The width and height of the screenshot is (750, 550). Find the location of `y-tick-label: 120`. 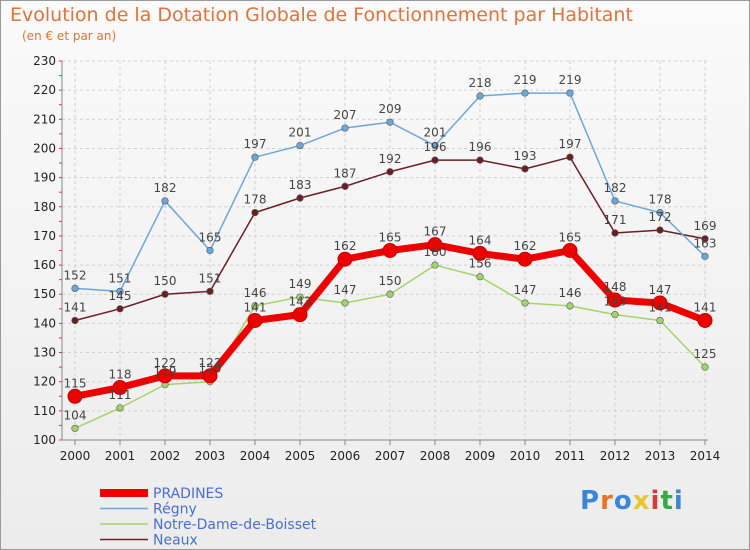

y-tick-label: 120 is located at coordinates (44, 382).